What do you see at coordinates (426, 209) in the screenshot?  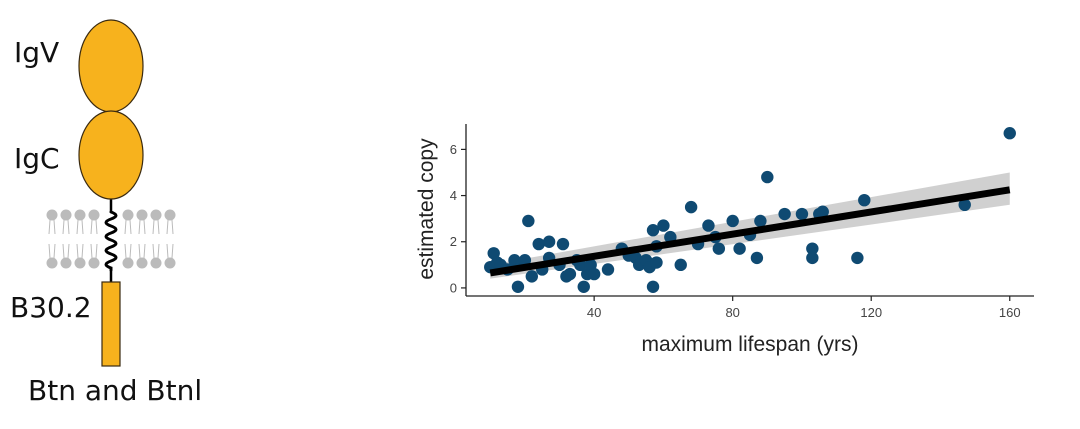 I see `y-axis-label: estimated copy` at bounding box center [426, 209].